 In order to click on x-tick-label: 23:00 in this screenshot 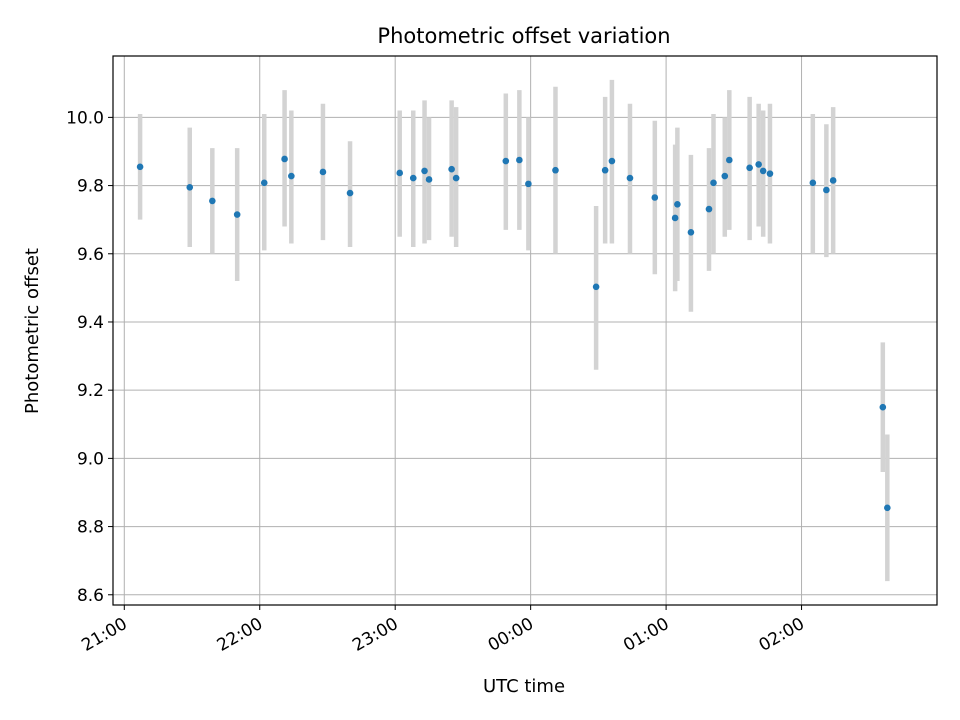, I will do `click(375, 635)`.